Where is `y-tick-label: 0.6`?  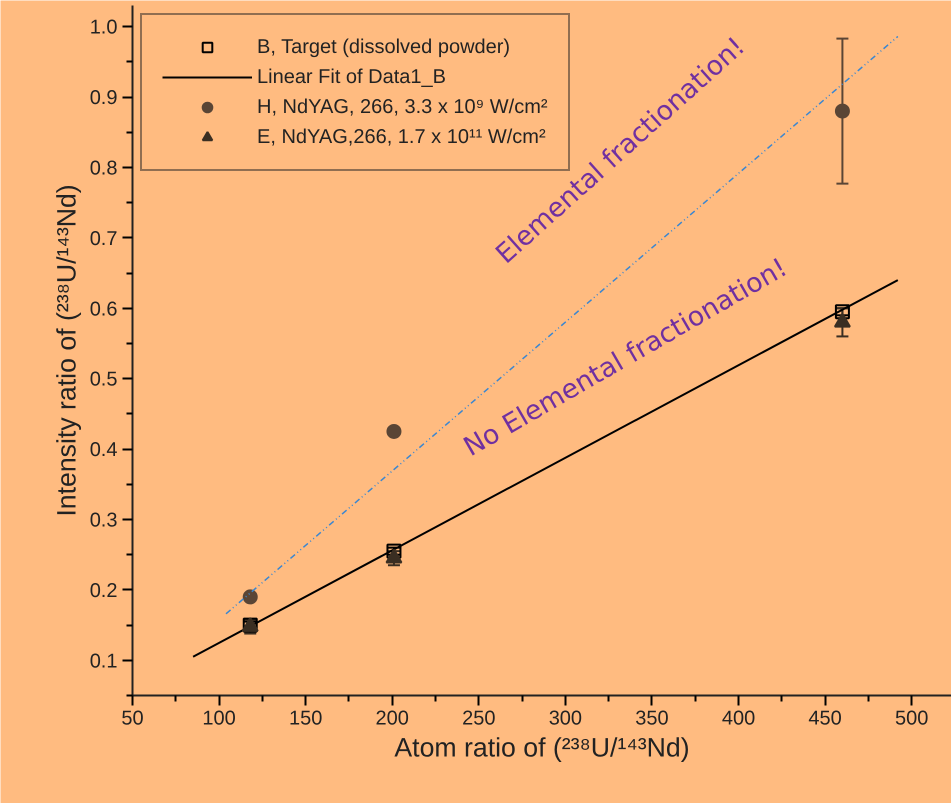
y-tick-label: 0.6 is located at coordinates (104, 309).